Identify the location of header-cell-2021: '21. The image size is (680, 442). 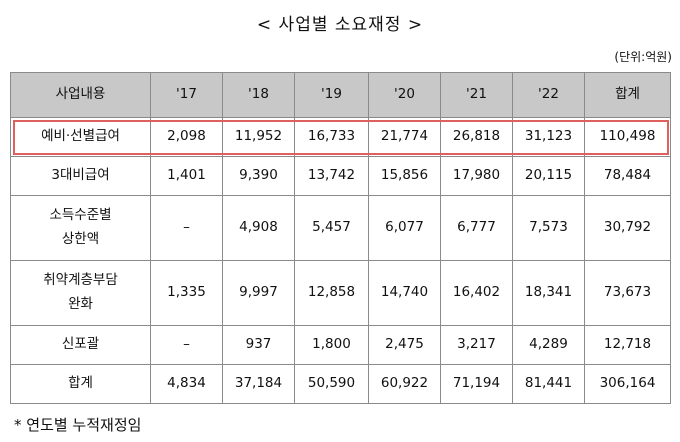
(476, 95).